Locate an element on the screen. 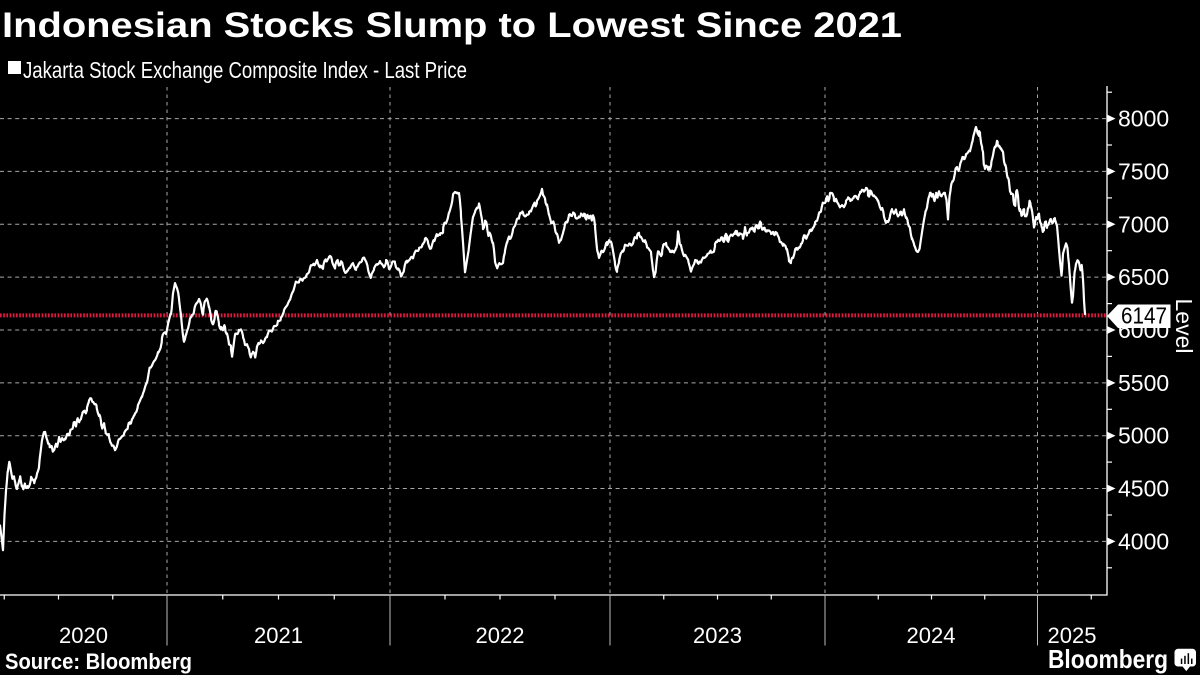 Image resolution: width=1200 pixels, height=675 pixels. svg-text: 2023 is located at coordinates (717, 635).